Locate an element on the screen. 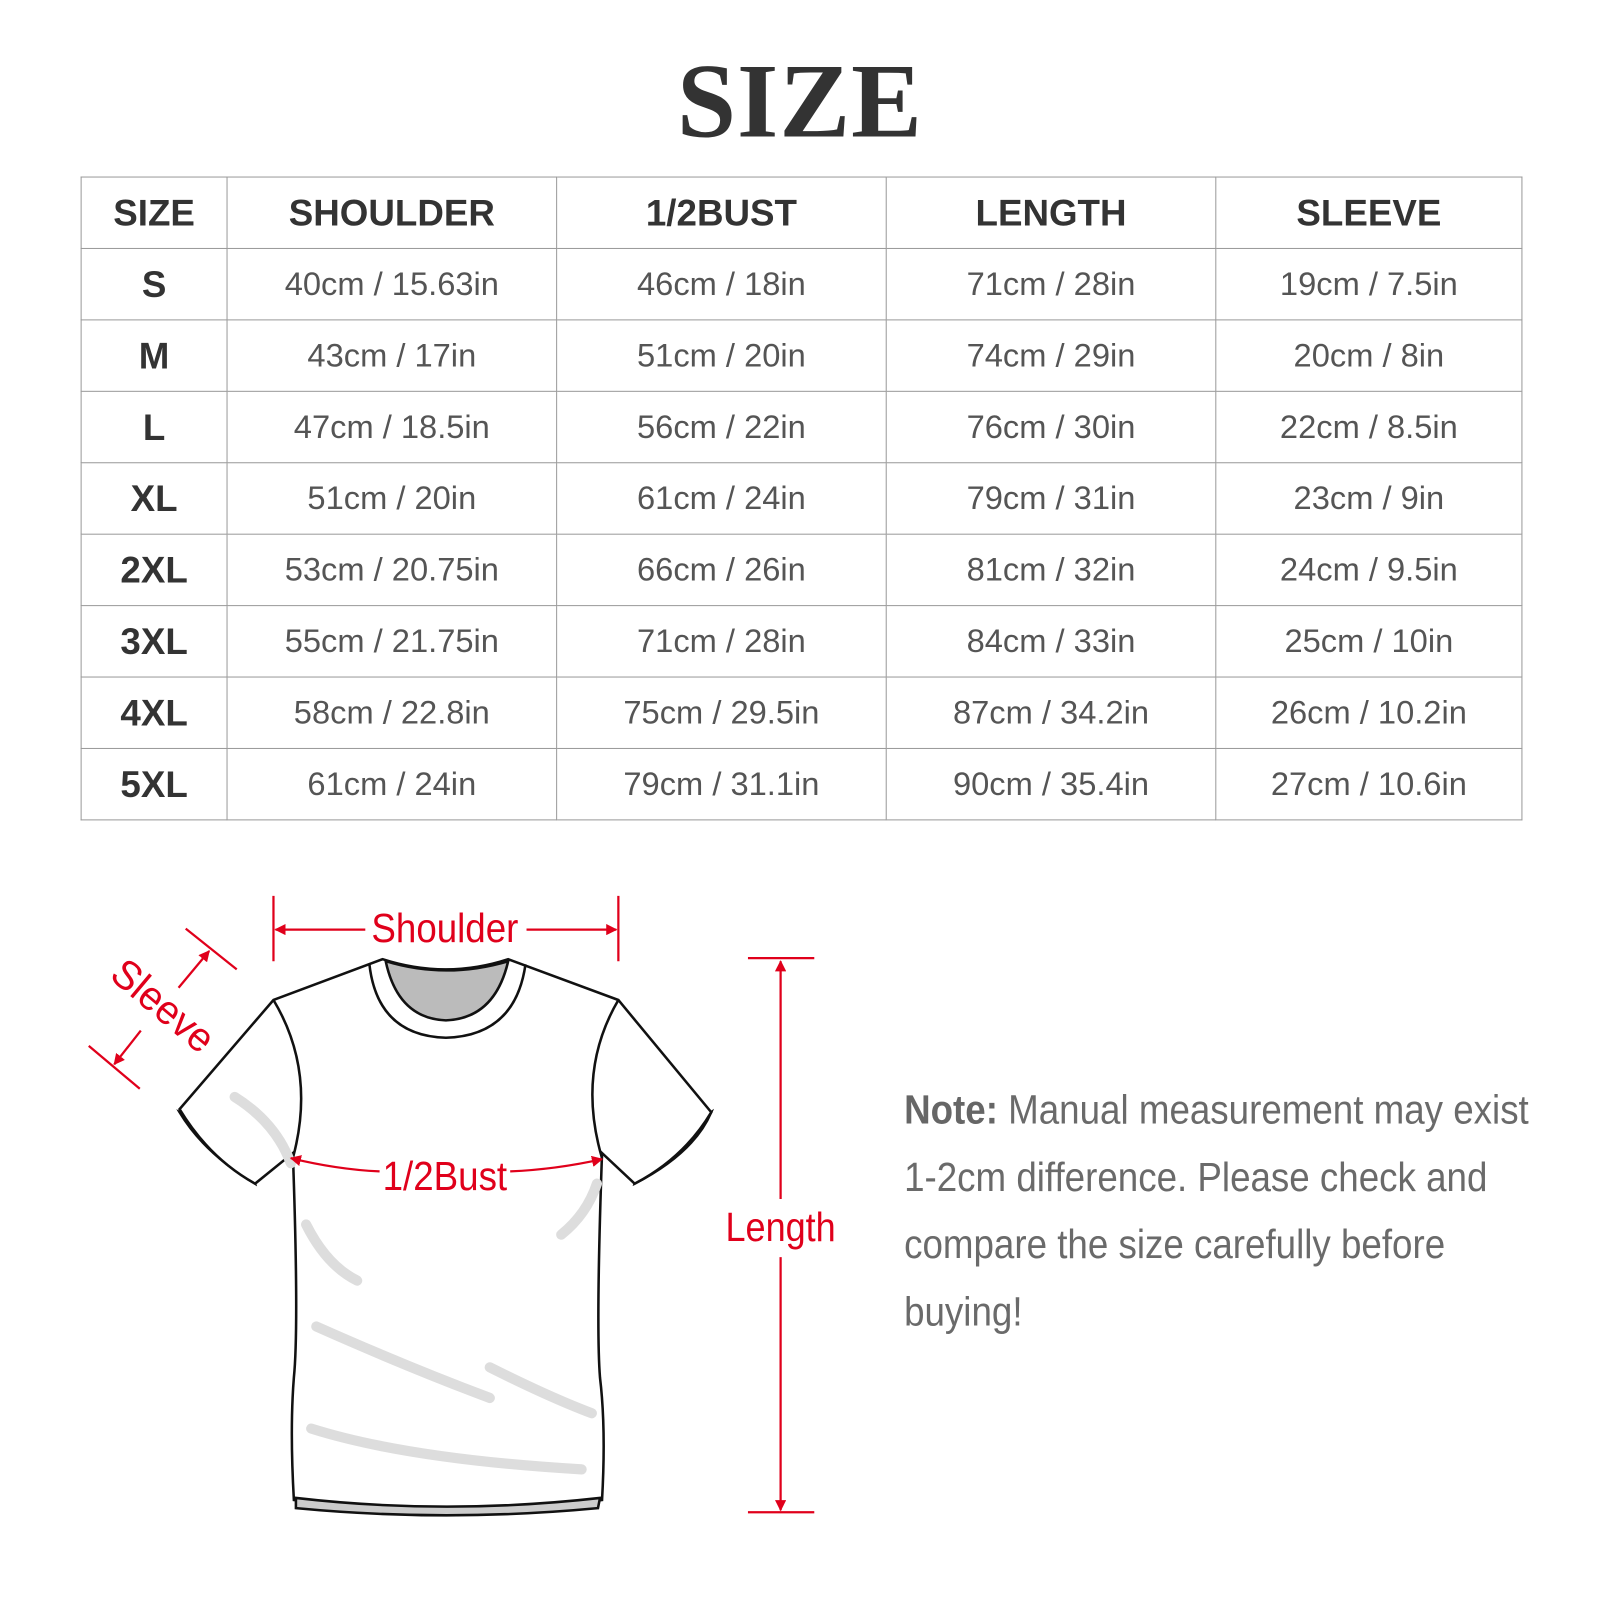 The width and height of the screenshot is (1600, 1600). measurement-cell: 81cm / 32in is located at coordinates (1051, 570).